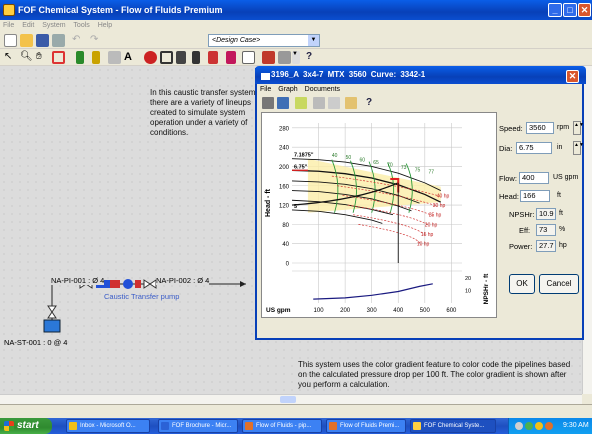 The width and height of the screenshot is (592, 434). I want to click on cancel-button: Cancel, so click(559, 284).